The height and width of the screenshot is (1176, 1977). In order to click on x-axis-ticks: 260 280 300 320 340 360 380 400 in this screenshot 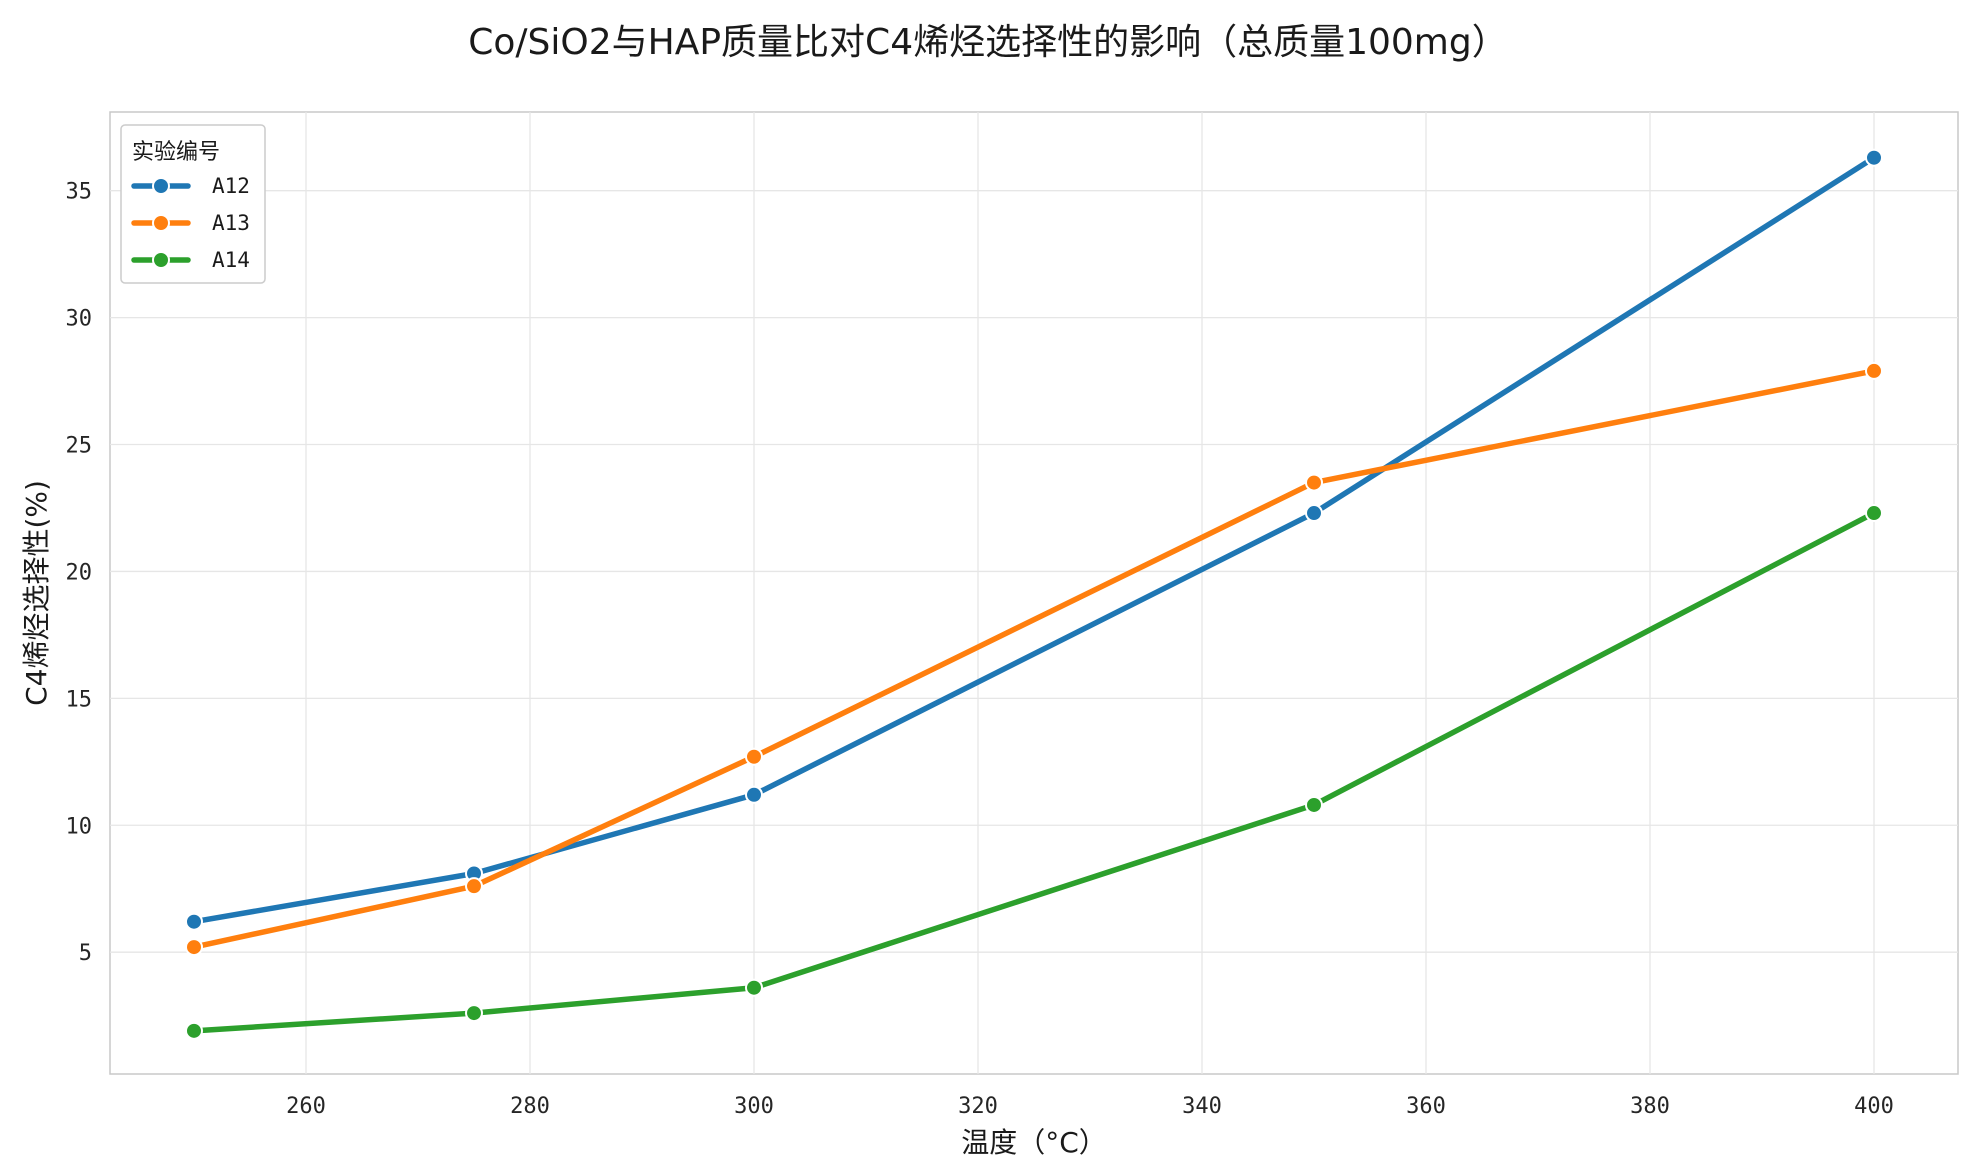, I will do `click(1090, 1106)`.